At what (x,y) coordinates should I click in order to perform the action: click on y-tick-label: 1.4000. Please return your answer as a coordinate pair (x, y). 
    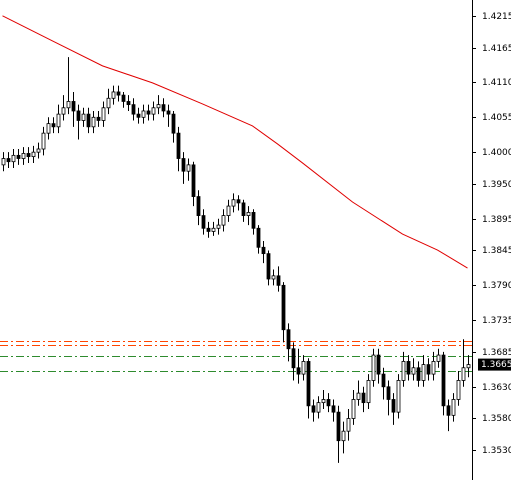
    Looking at the image, I should click on (496, 153).